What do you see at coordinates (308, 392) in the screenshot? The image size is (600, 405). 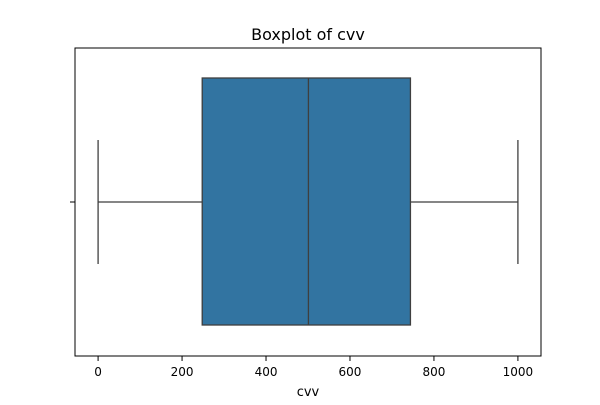 I see `x-axis-label: cvv` at bounding box center [308, 392].